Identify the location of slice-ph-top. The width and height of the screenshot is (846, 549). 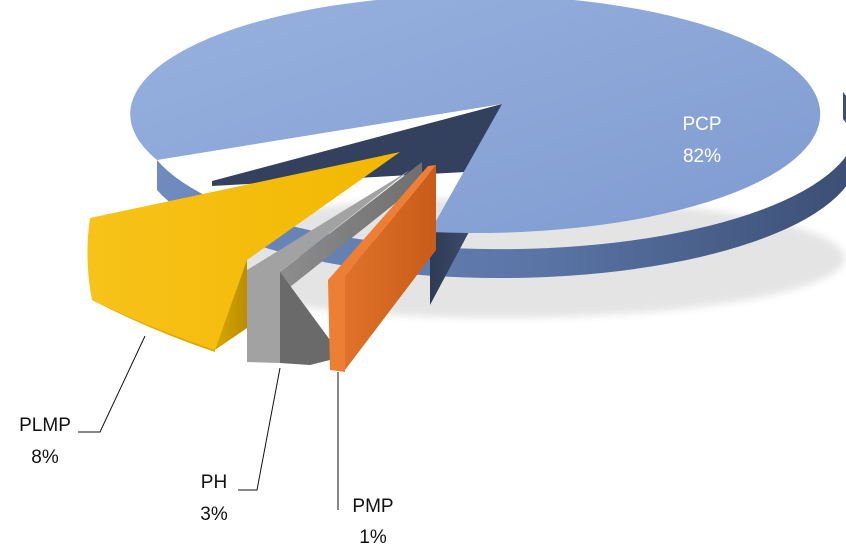
(328, 266).